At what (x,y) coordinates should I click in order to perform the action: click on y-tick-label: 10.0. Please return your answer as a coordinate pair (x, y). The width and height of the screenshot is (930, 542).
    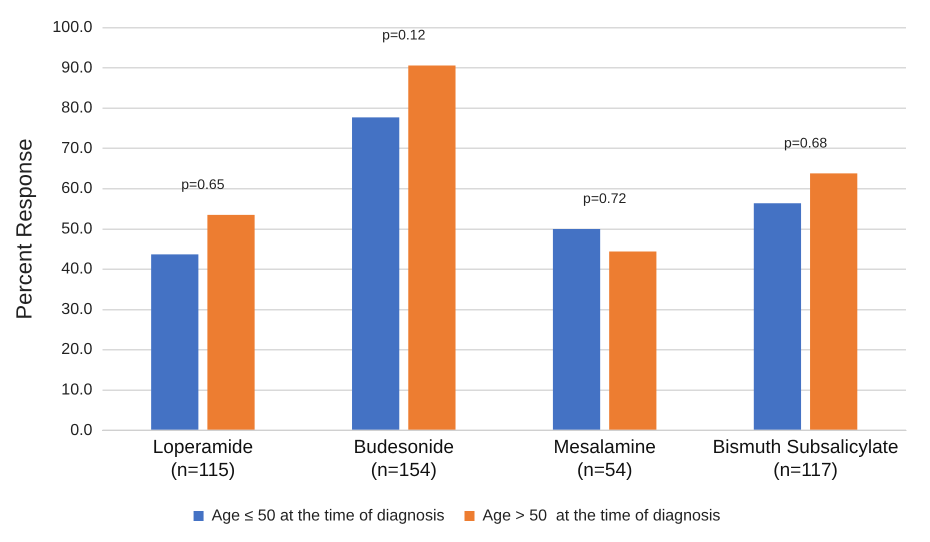
    Looking at the image, I should click on (77, 390).